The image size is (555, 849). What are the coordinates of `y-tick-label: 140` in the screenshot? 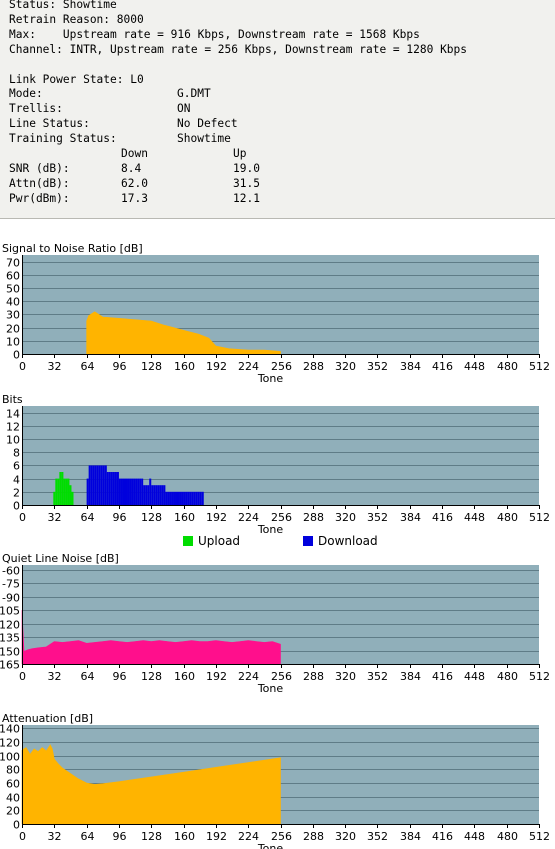 It's located at (10, 729).